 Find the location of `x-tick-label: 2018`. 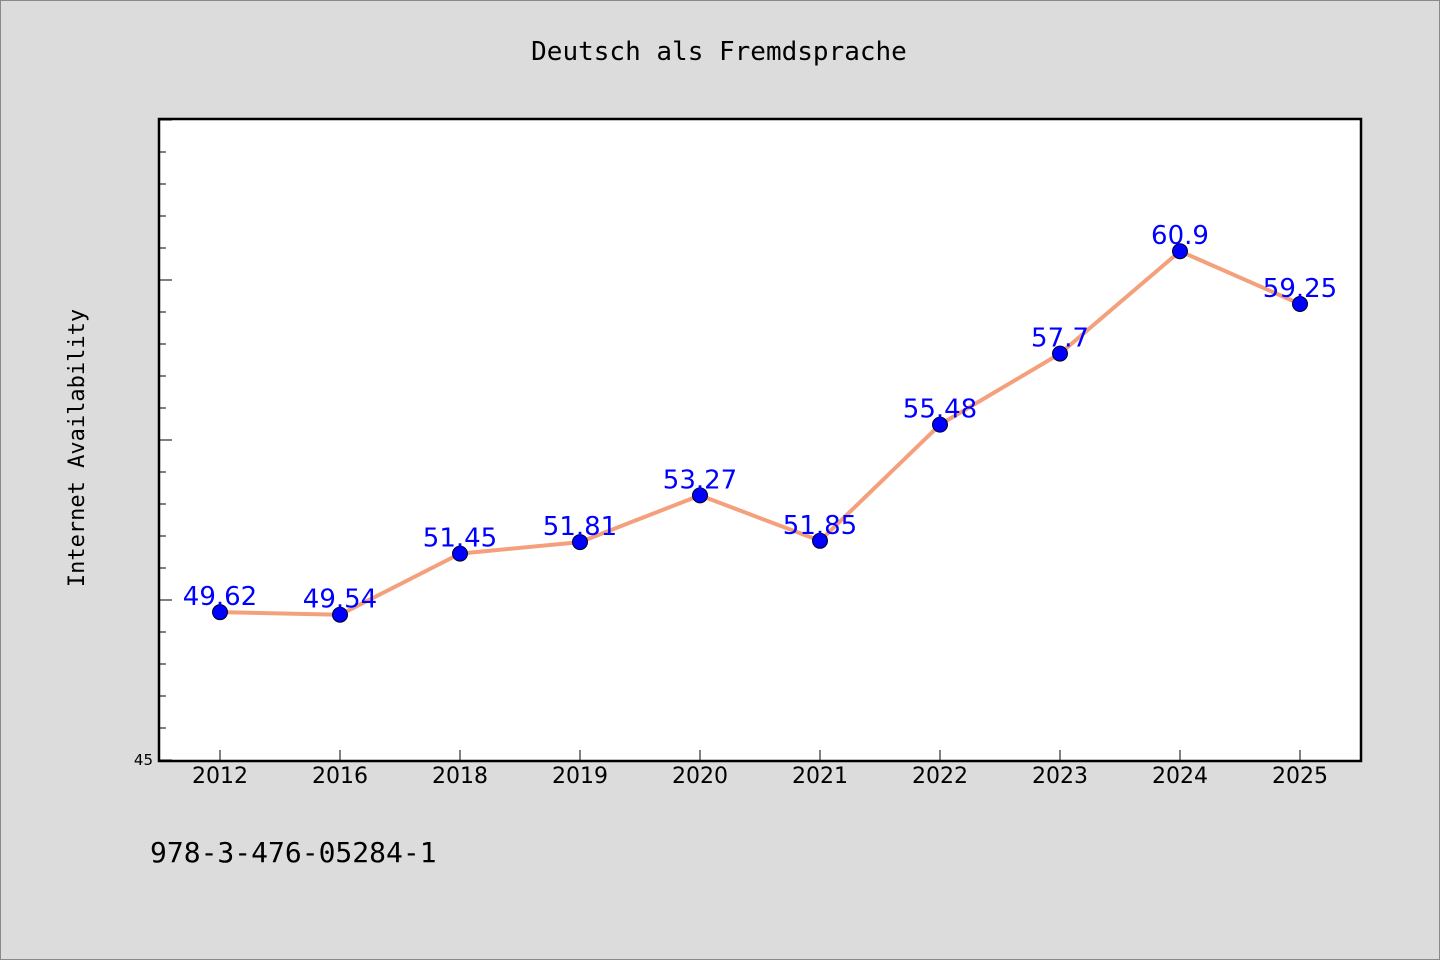

x-tick-label: 2018 is located at coordinates (460, 776).